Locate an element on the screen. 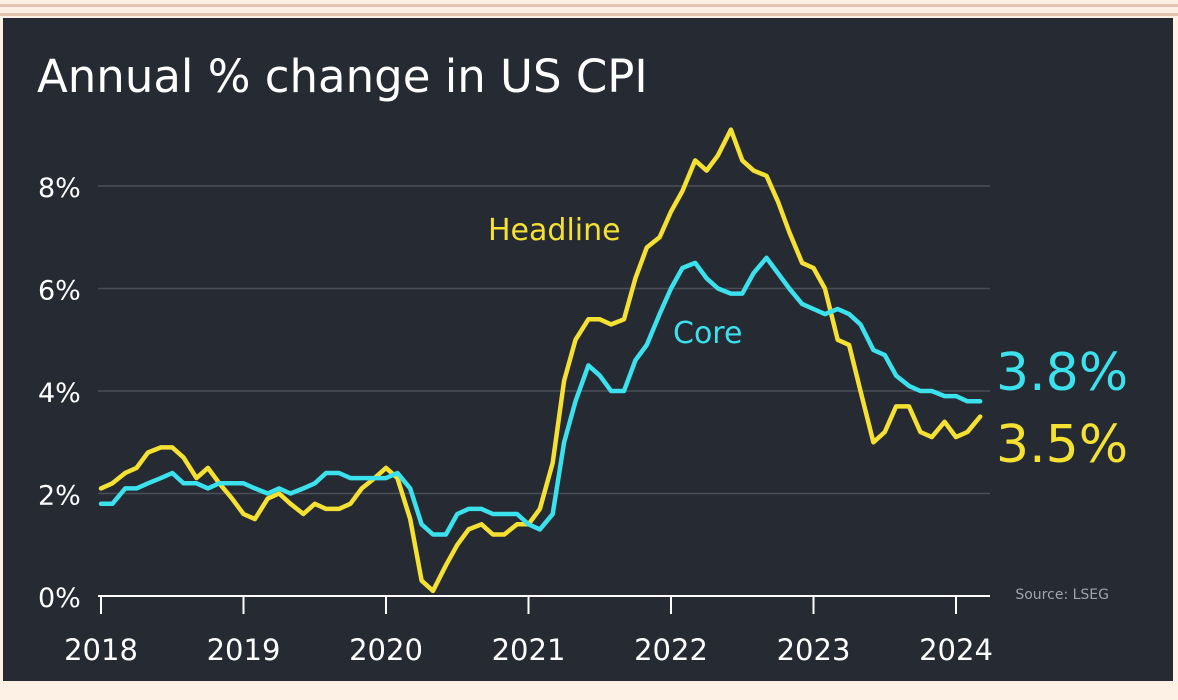  x-tick-label: 2024 is located at coordinates (956, 650).